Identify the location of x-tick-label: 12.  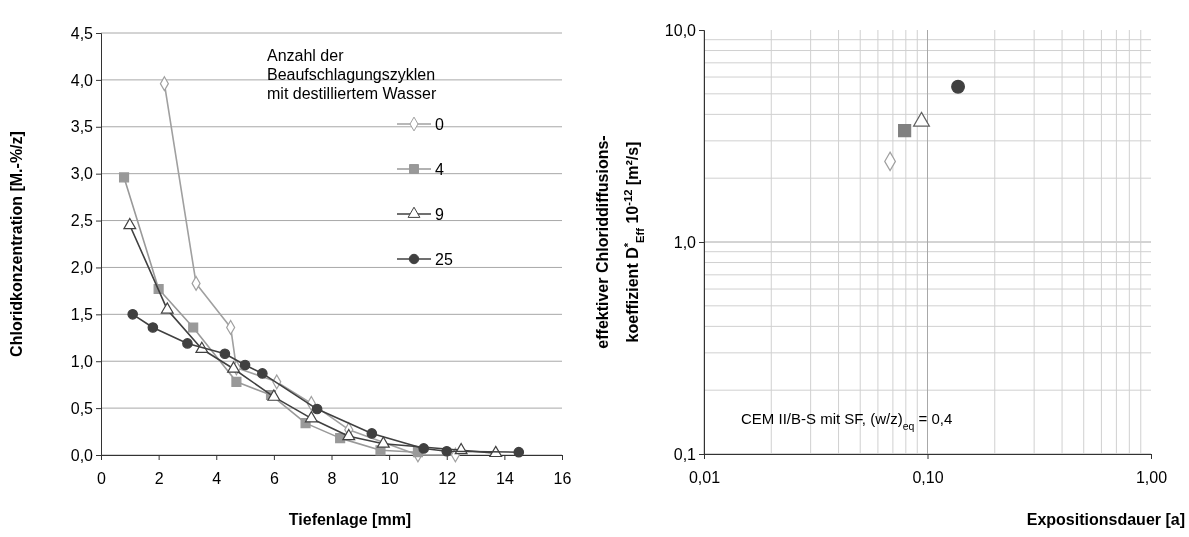
(447, 478).